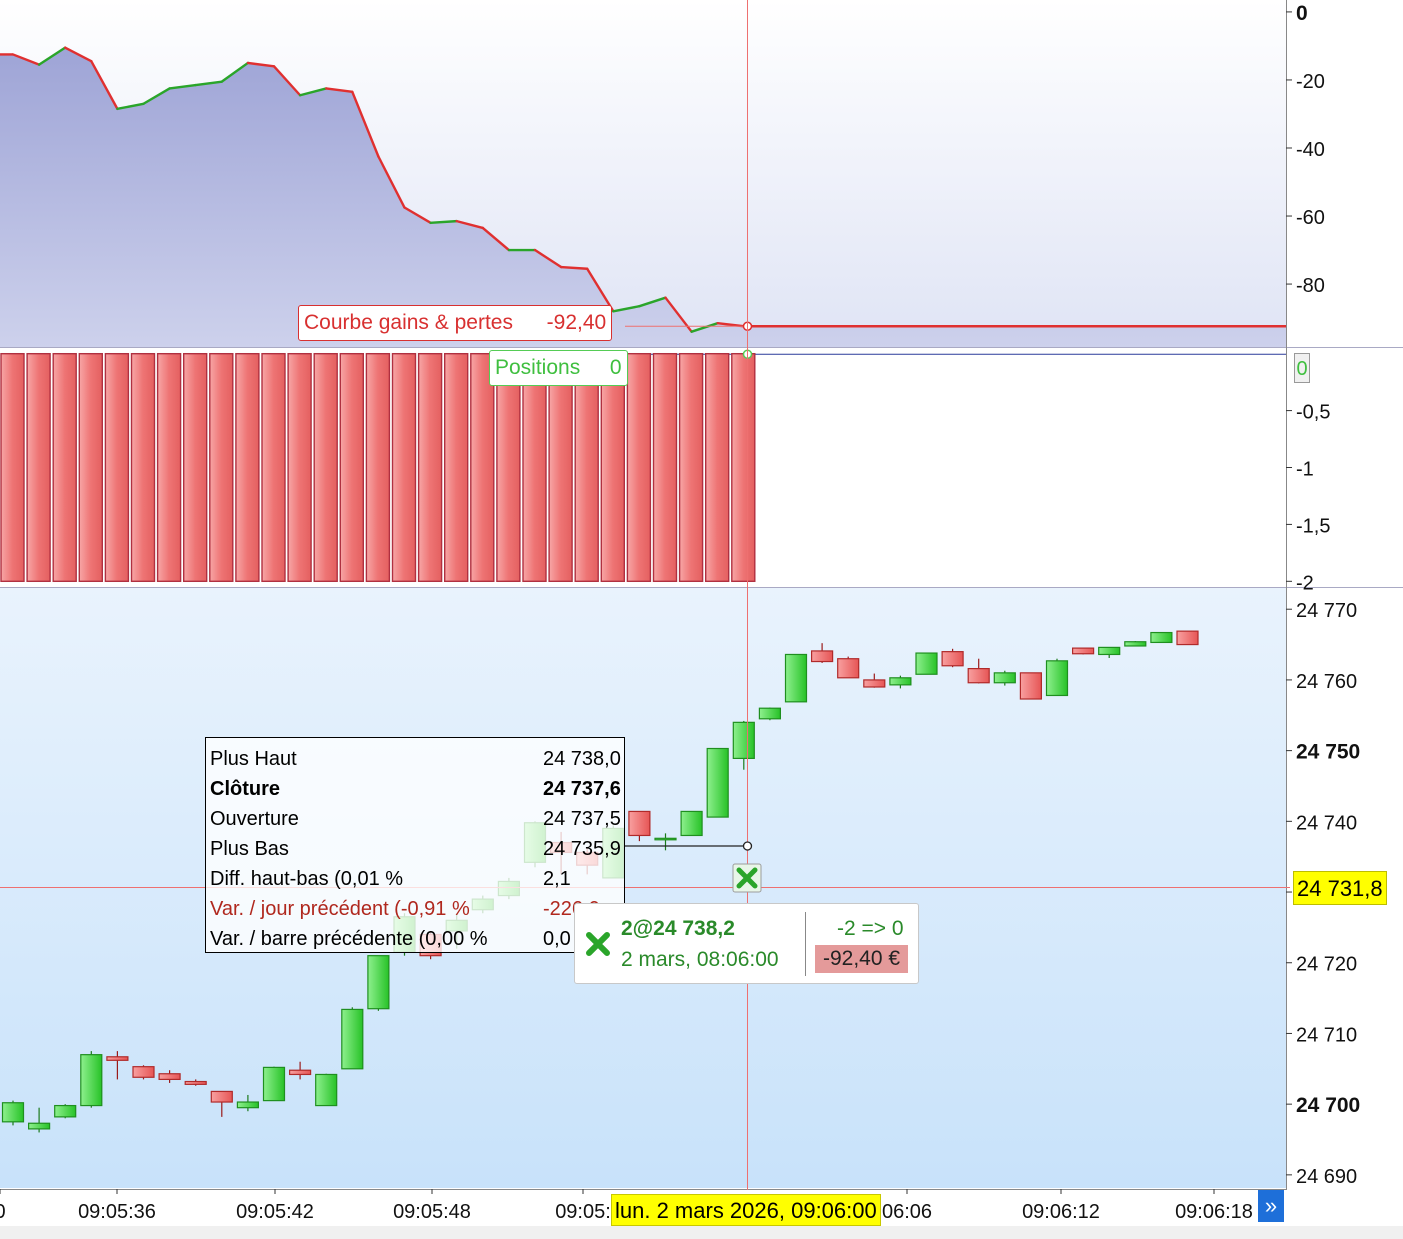  Describe the element at coordinates (678, 928) in the screenshot. I see `trade-qty-price: 2@24 738,2` at that location.